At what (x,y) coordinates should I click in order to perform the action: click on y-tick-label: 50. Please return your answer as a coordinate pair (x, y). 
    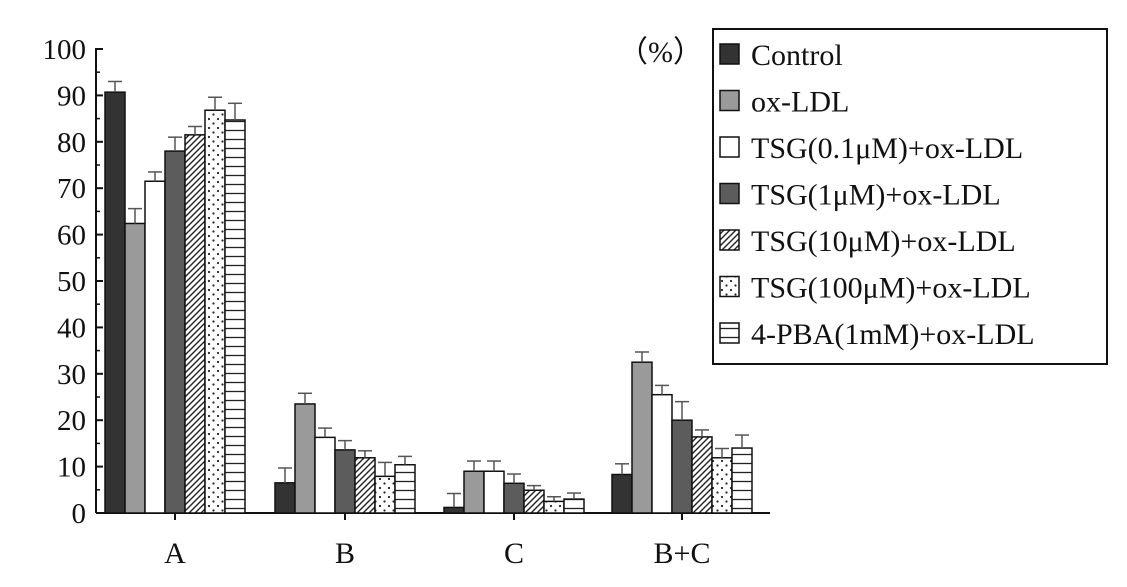
    Looking at the image, I should click on (71, 282).